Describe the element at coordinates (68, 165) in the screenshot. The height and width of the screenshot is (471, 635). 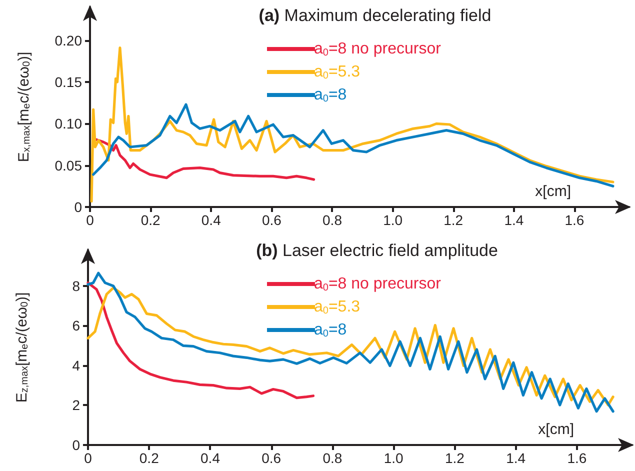
I see `y-tick-label: 0.05` at that location.